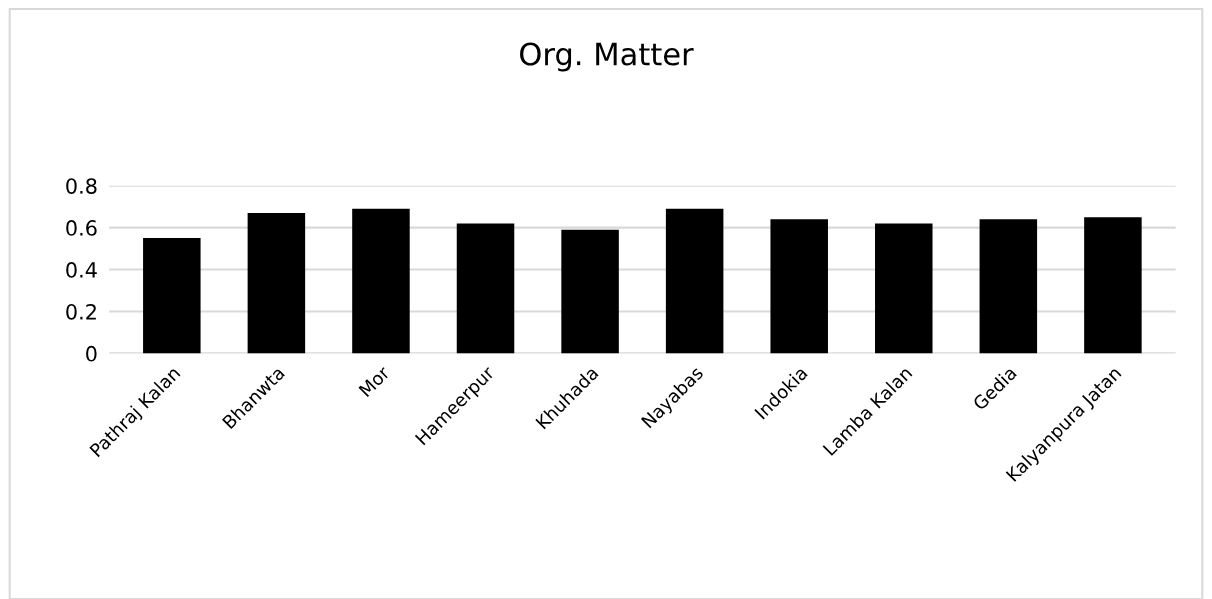  What do you see at coordinates (91, 353) in the screenshot?
I see `y-tick-label: 0` at bounding box center [91, 353].